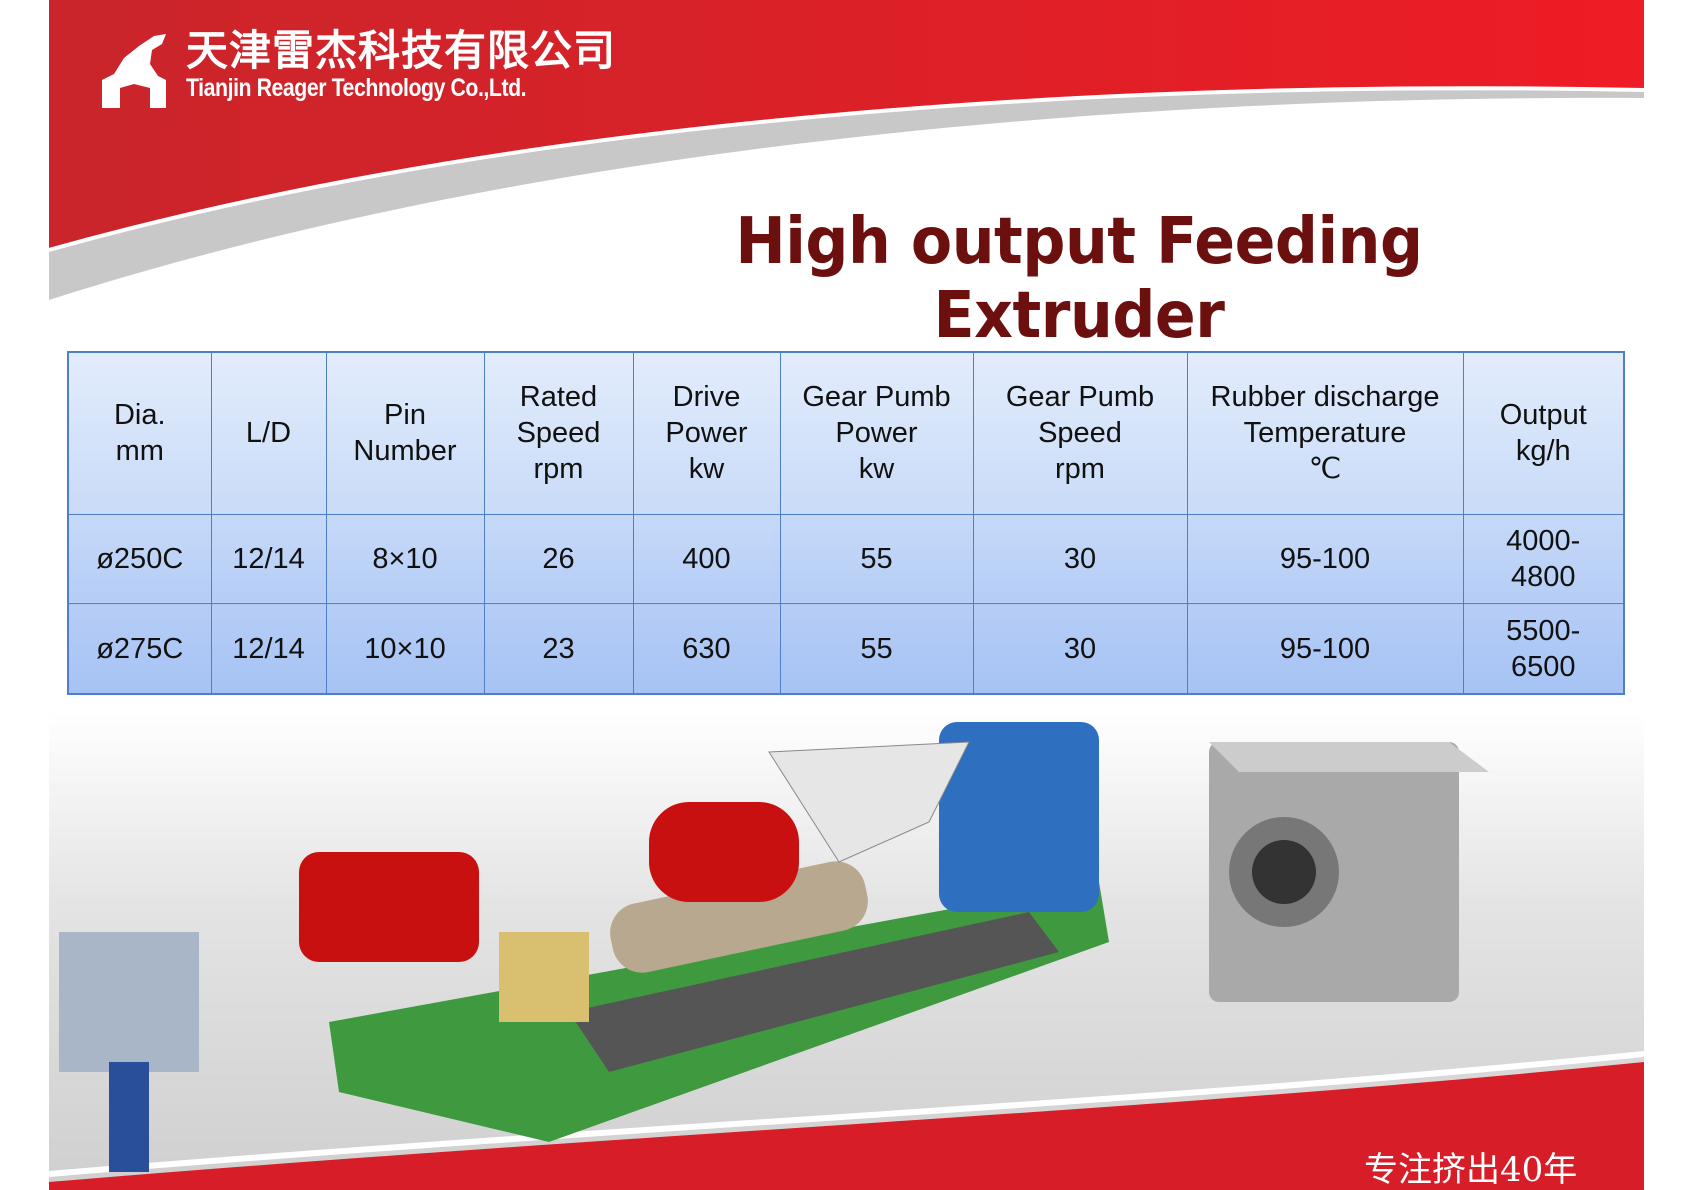 The height and width of the screenshot is (1190, 1683). I want to click on table-cell: 5500- 6500, so click(1543, 649).